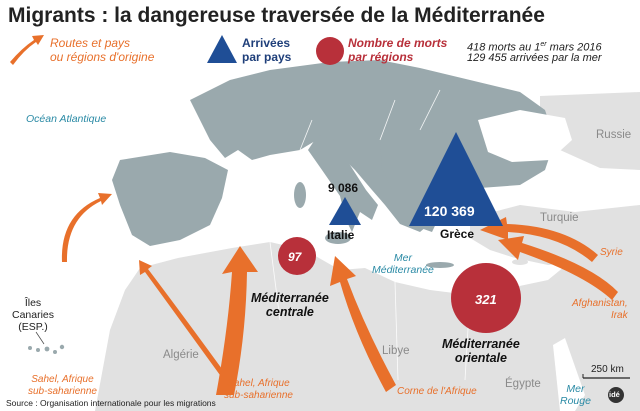 The width and height of the screenshot is (640, 411). I want to click on country-canaries-label: Îles Canaries (ESP.), so click(33, 315).